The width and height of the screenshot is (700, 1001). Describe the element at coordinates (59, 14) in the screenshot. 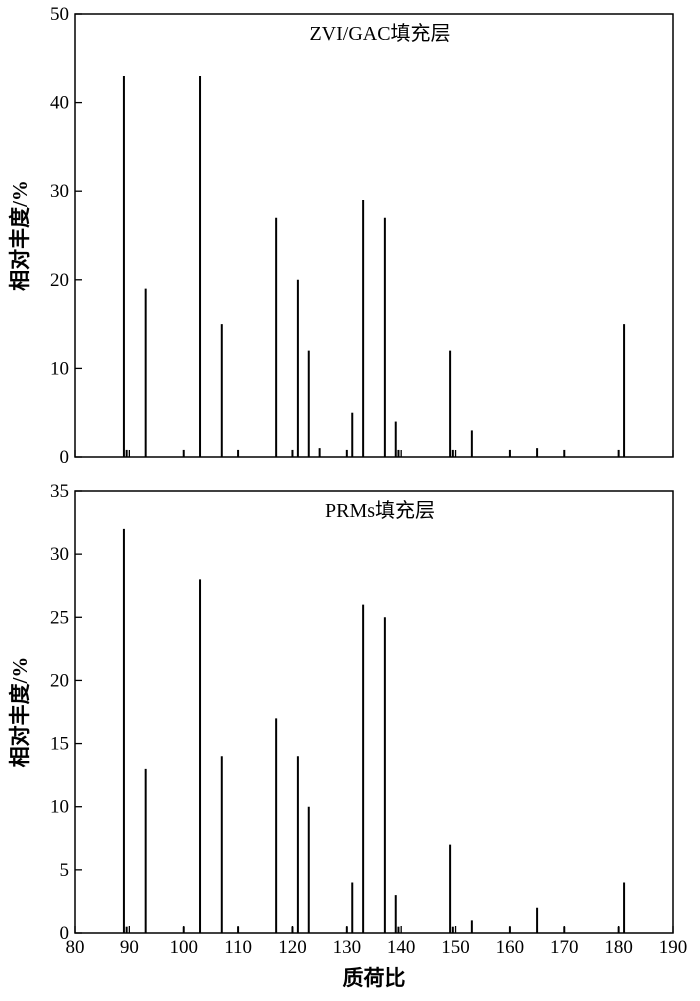

I see `y-tick-label: 50` at that location.